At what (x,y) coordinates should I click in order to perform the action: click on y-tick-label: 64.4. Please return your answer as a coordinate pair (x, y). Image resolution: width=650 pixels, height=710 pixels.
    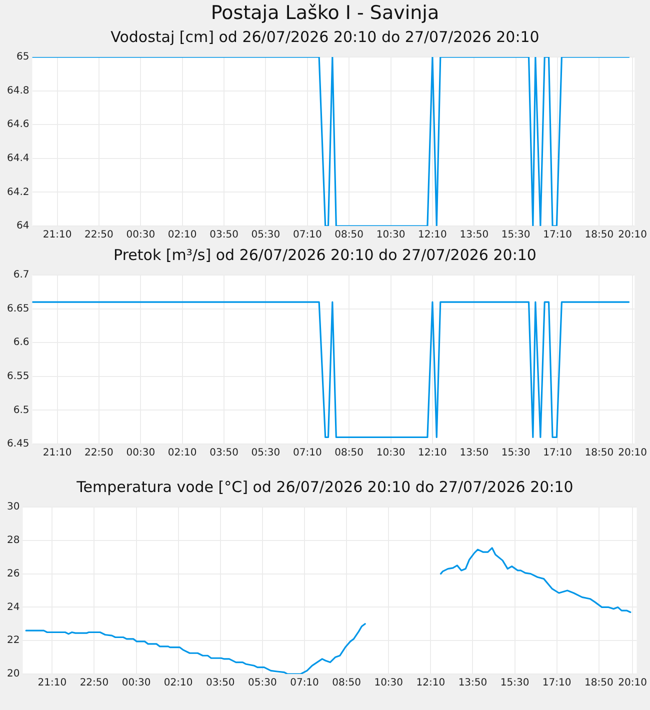
    Looking at the image, I should click on (18, 158).